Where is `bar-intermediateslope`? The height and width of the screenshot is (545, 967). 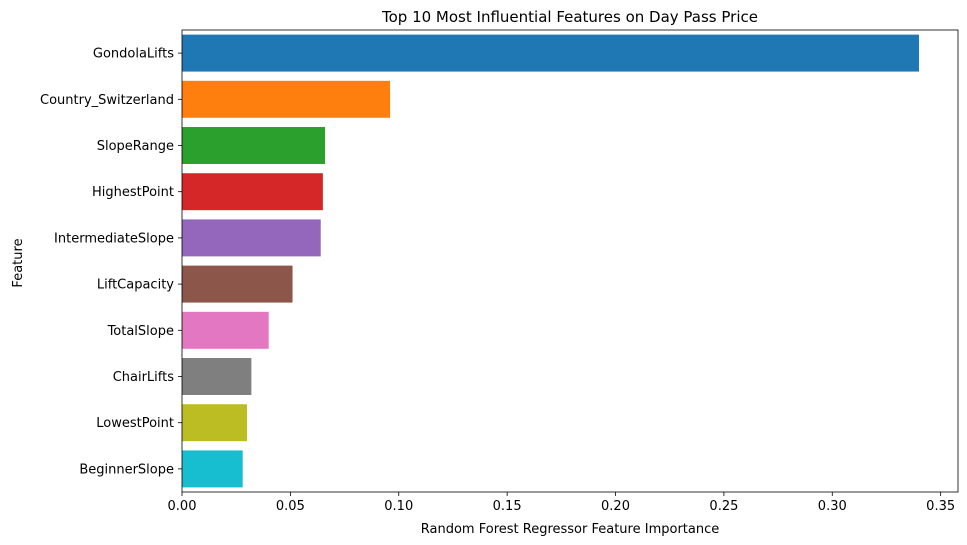
bar-intermediateslope is located at coordinates (251, 238).